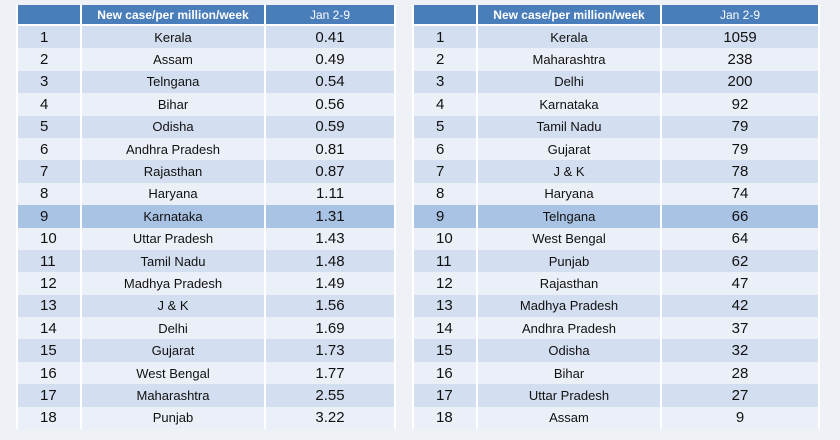 The height and width of the screenshot is (440, 840). I want to click on table-row: 1 Kerala 0.41, so click(206, 37).